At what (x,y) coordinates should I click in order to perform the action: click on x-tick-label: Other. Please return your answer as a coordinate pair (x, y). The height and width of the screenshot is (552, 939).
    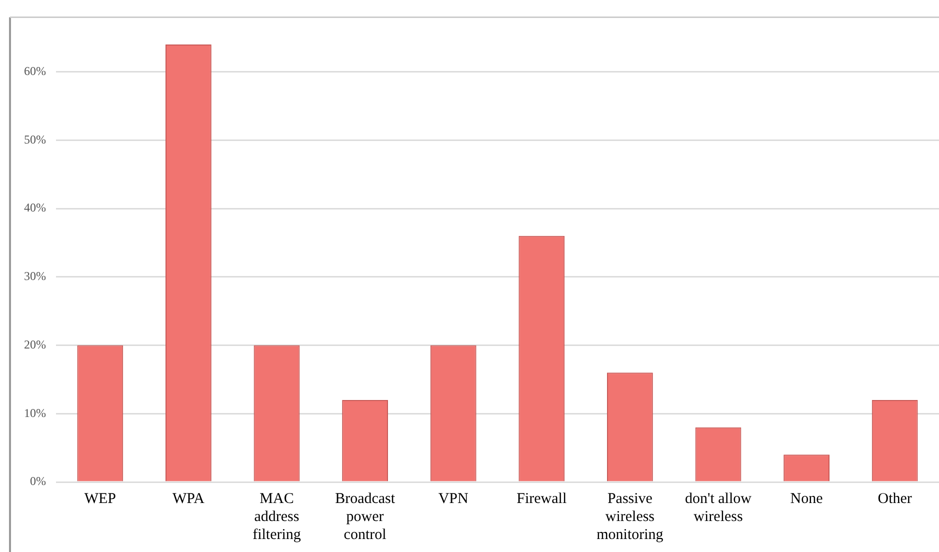
    Looking at the image, I should click on (895, 498).